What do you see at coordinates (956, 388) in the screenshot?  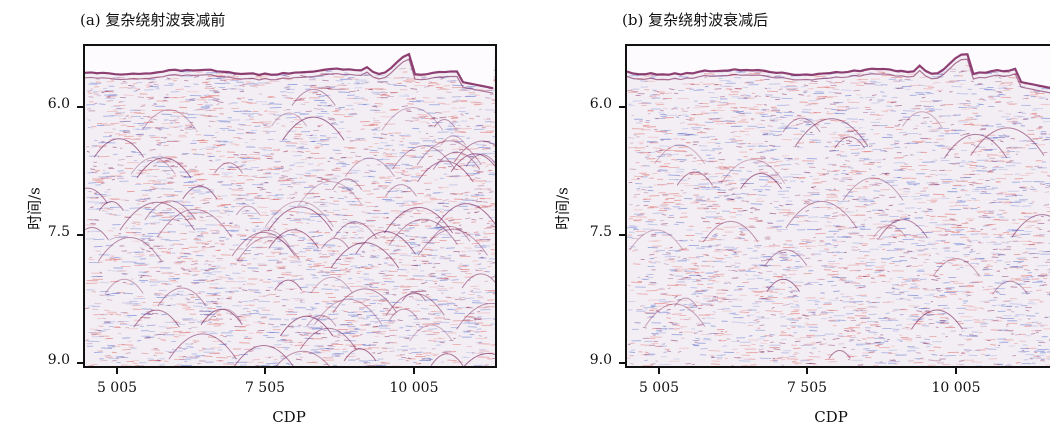 I see `panel-b-xtick-label-10005: 10 005` at bounding box center [956, 388].